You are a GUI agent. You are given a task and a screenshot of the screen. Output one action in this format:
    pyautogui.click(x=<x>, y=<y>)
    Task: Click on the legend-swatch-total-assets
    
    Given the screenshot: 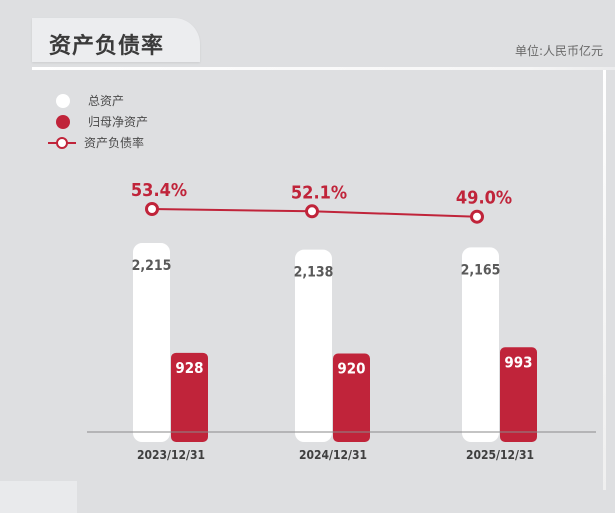 What is the action you would take?
    pyautogui.click(x=63, y=100)
    